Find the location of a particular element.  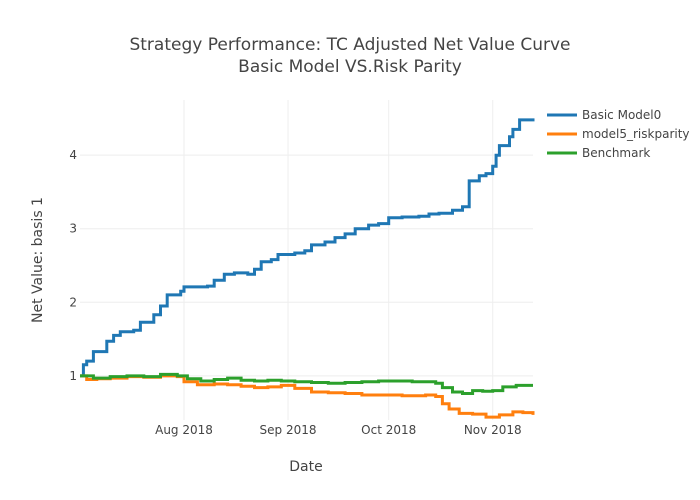

x-tick-label: Nov 2018 is located at coordinates (493, 430).